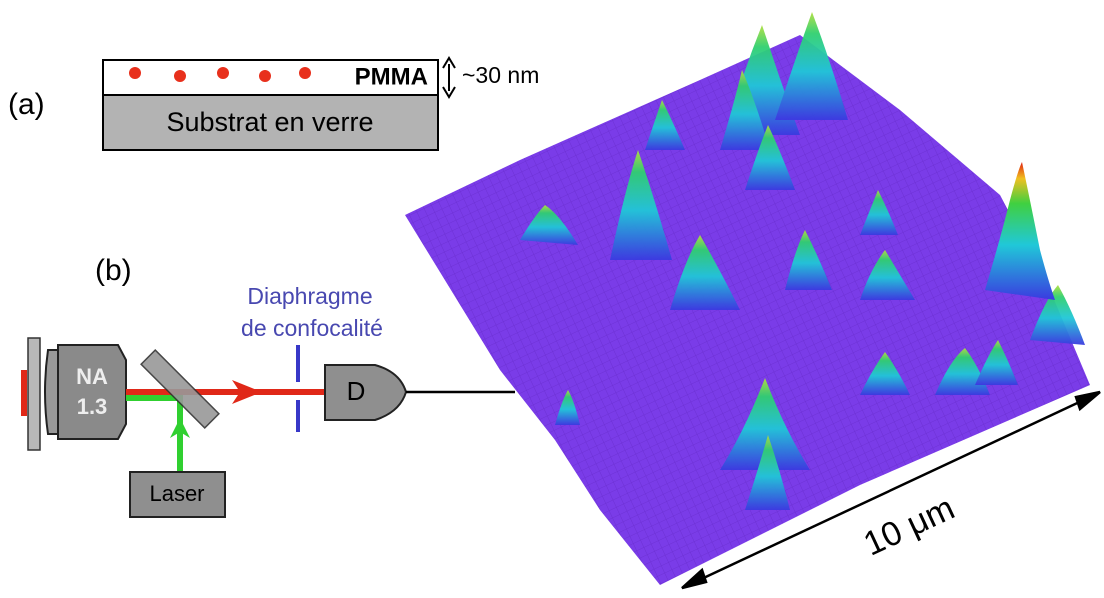  I want to click on sample-emission, so click(24, 393).